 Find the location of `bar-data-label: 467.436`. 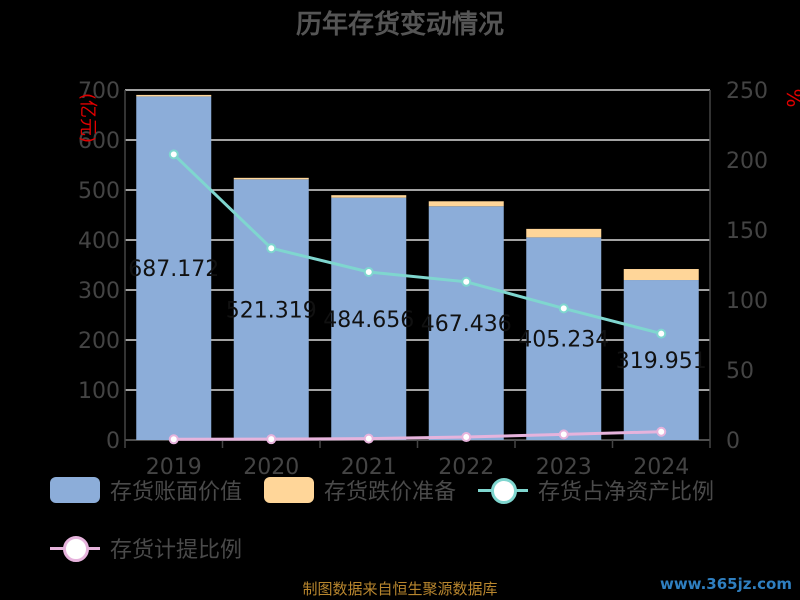

bar-data-label: 467.436 is located at coordinates (466, 324).